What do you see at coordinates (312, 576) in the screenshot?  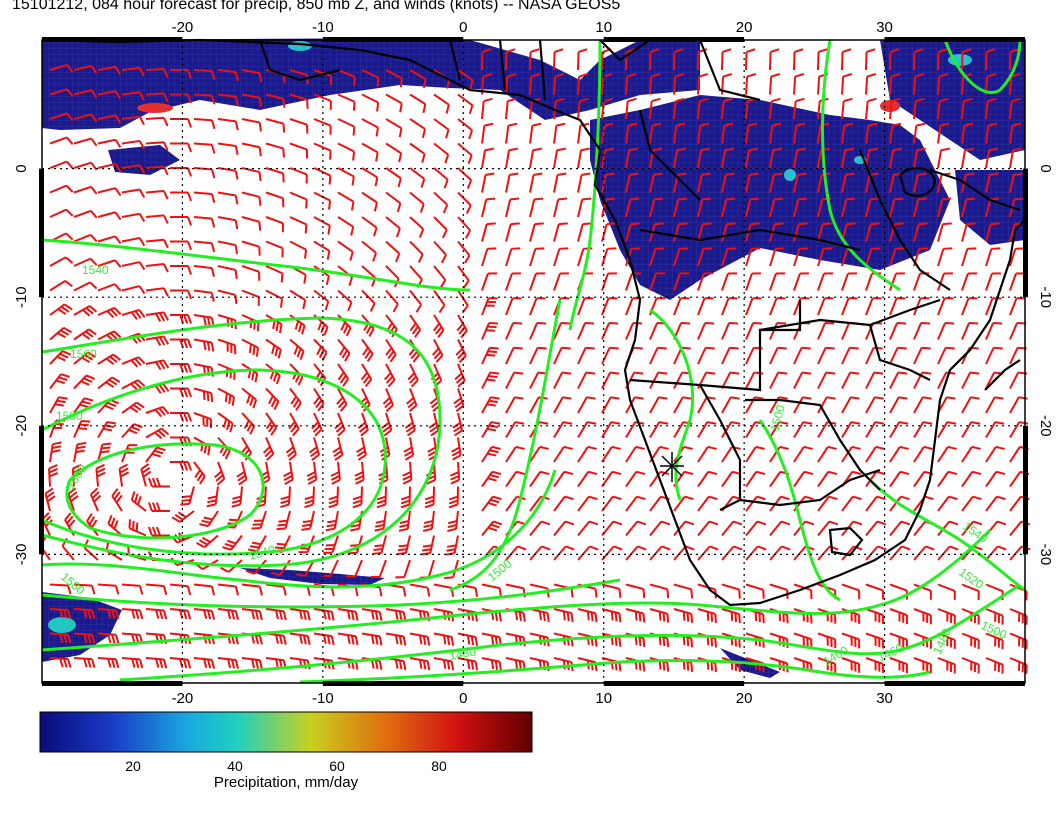 I see `precip-south-band` at bounding box center [312, 576].